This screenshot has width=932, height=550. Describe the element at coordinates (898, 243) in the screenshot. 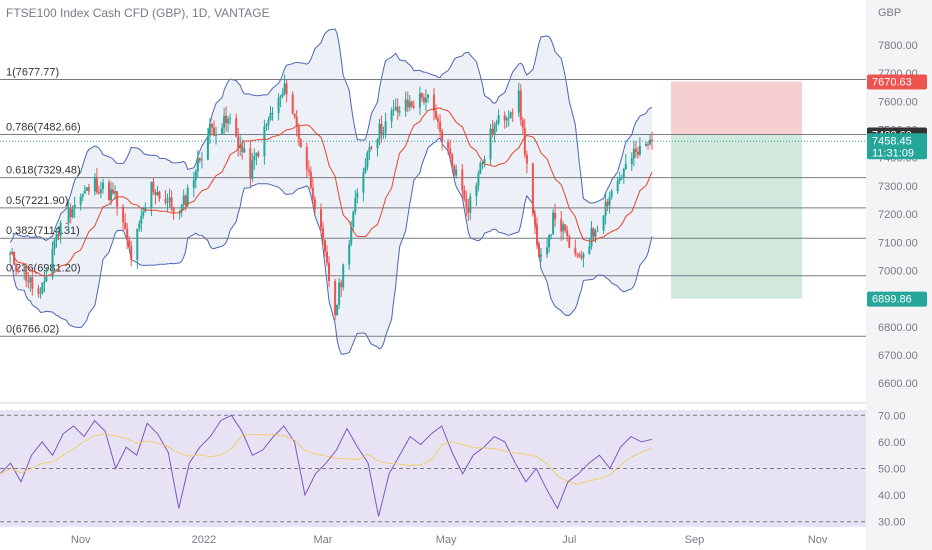

I see `price-axis-tick: 7100.00` at that location.